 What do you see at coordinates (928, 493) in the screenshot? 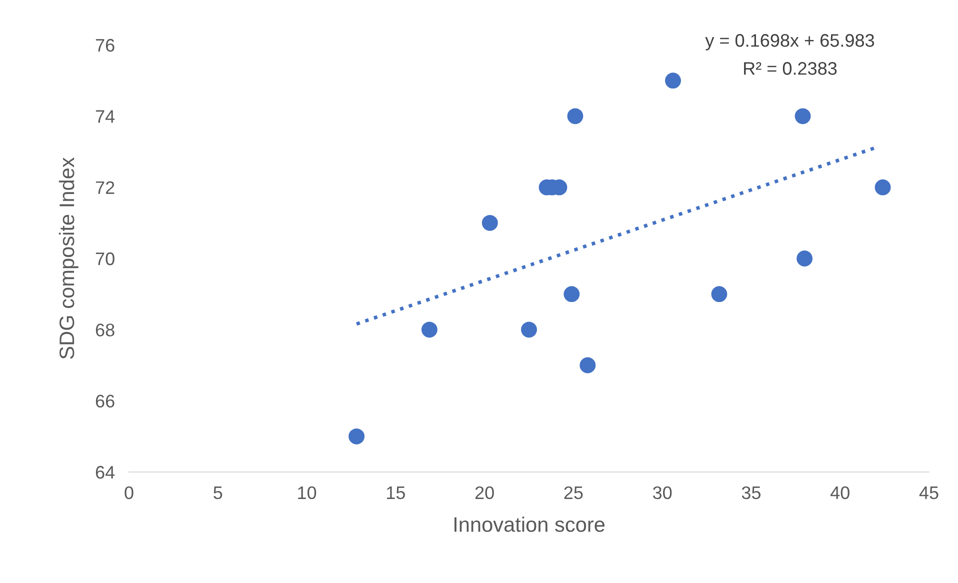
I see `x-tick-label: 45` at bounding box center [928, 493].